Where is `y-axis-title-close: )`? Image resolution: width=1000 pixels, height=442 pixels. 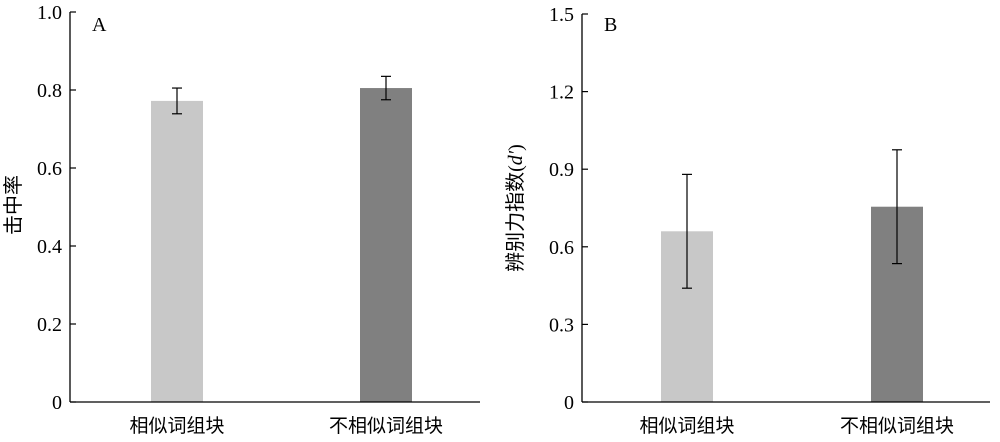
y-axis-title-close: ) is located at coordinates (516, 147).